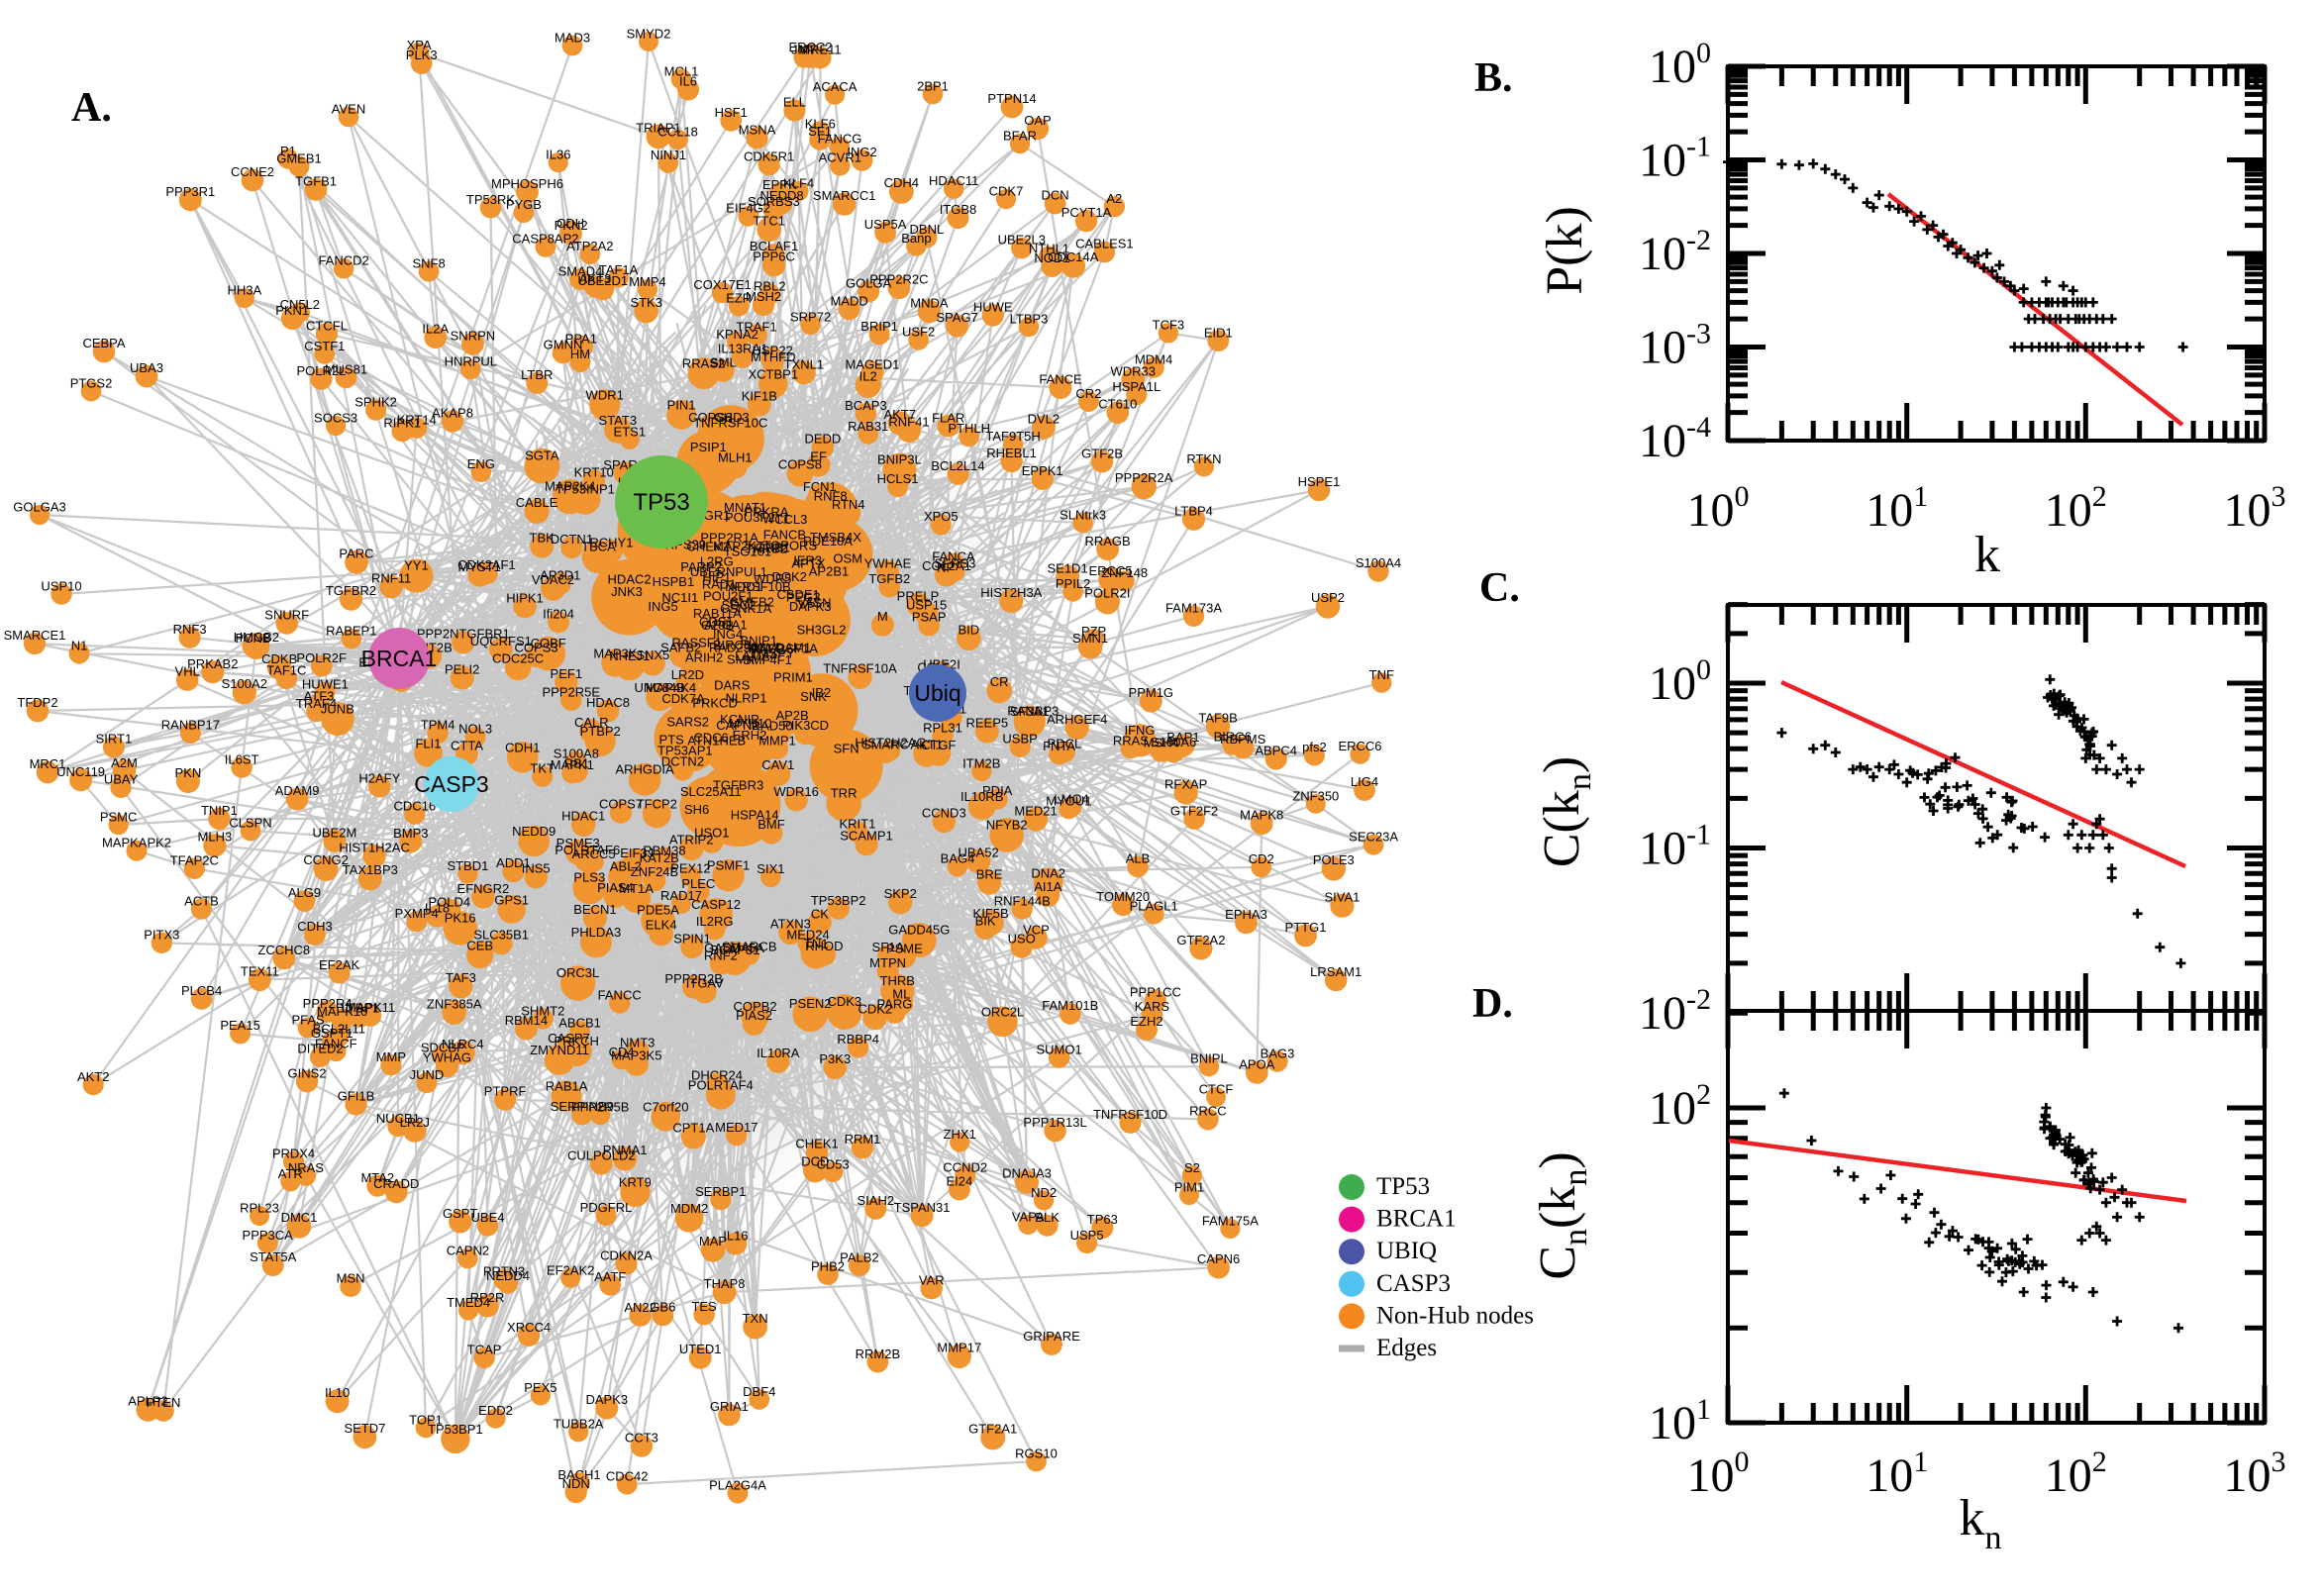 This screenshot has width=2323, height=1596. I want to click on svg-text: HSF1, so click(731, 112).